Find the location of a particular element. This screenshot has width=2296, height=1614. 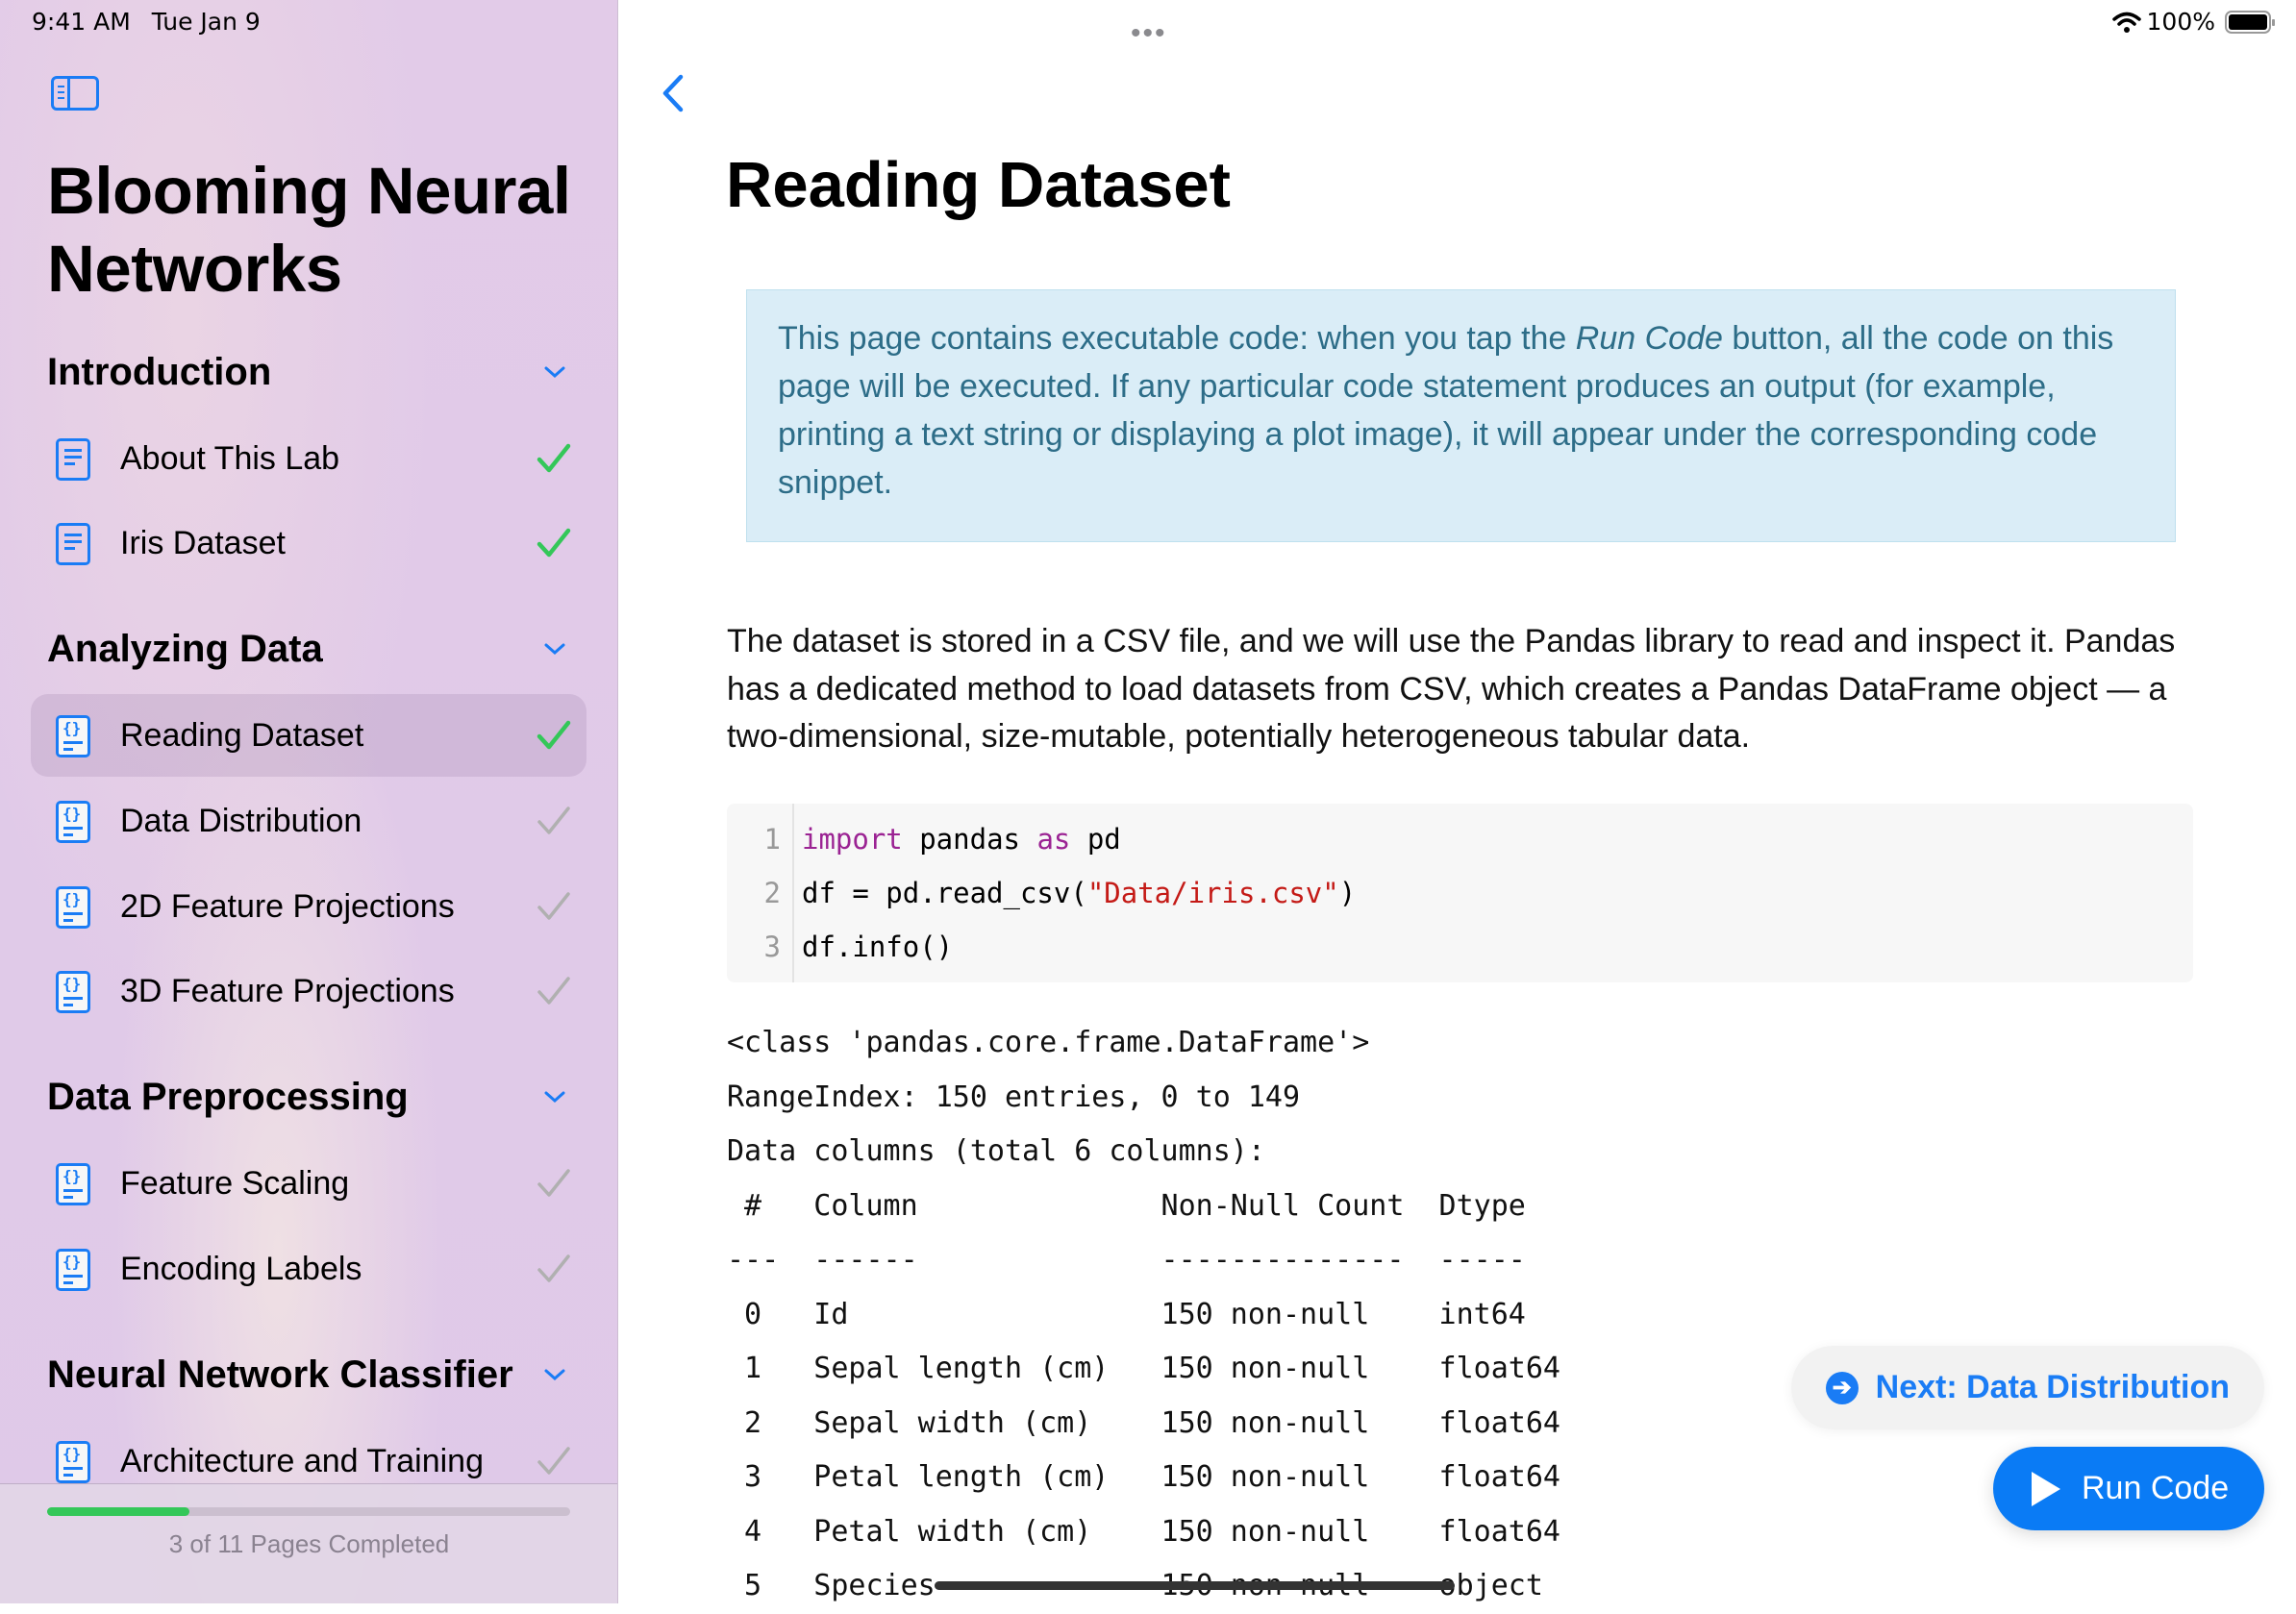

sidebar-item: {} 2D Feature Projections is located at coordinates (308, 906).